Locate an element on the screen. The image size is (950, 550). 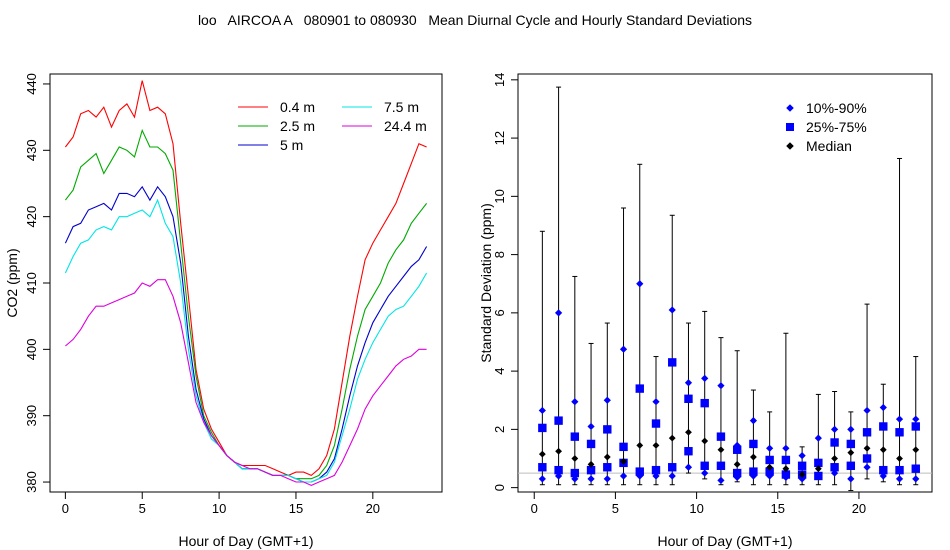
y-tick-label: 14 is located at coordinates (499, 80).